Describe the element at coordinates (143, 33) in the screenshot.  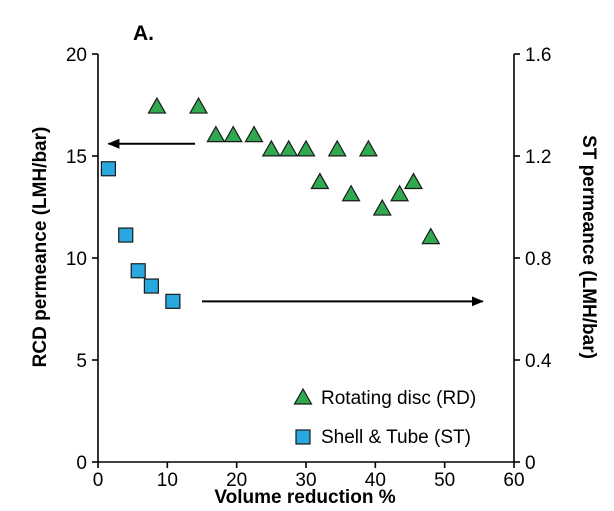
I see `panel-label: A.` at that location.